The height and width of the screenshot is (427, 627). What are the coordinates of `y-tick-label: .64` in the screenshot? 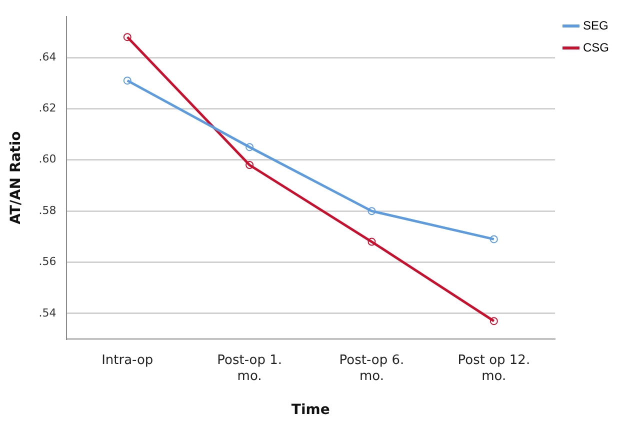 It's located at (47, 57).